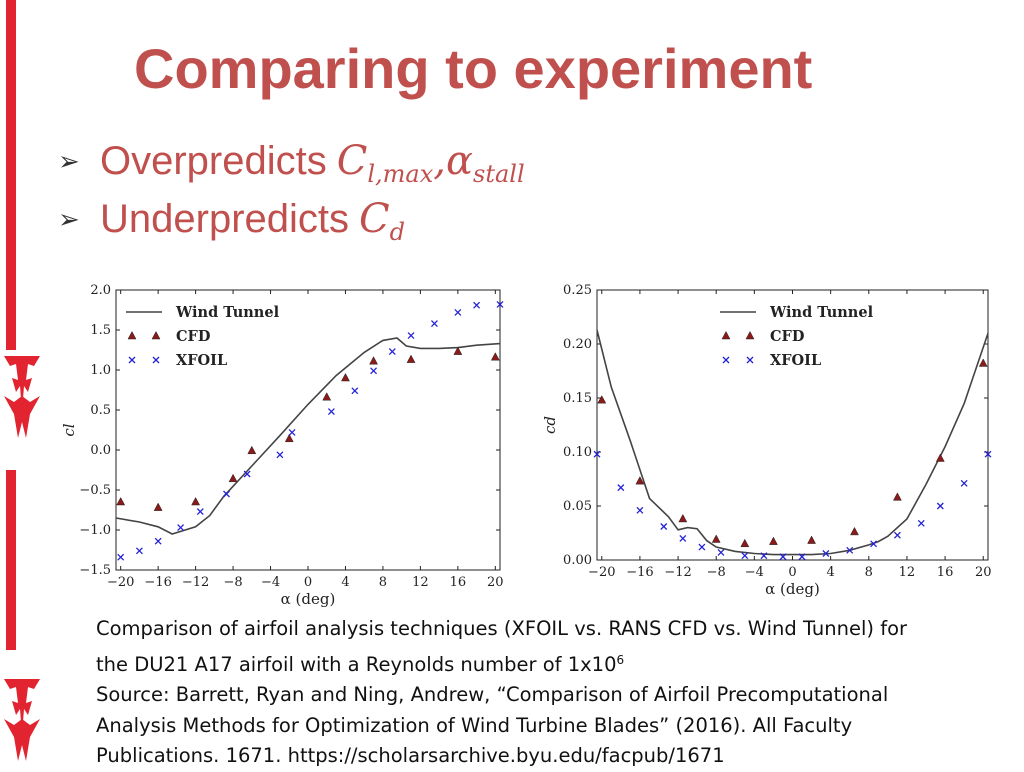  I want to click on cl-legend-triangle, so click(132, 335).